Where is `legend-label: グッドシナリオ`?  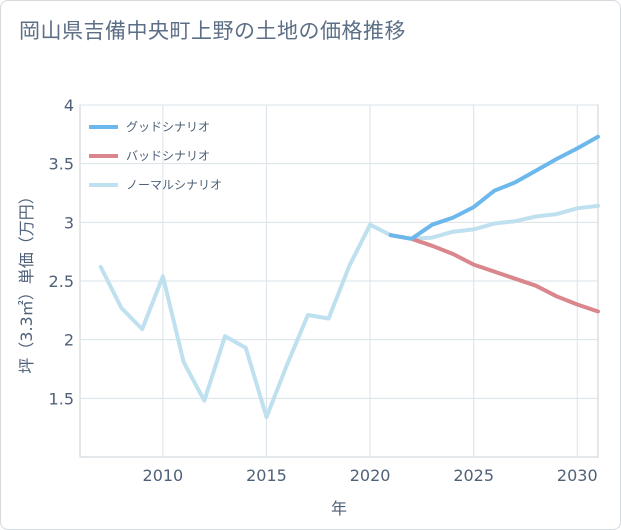 legend-label: グッドシナリオ is located at coordinates (168, 127).